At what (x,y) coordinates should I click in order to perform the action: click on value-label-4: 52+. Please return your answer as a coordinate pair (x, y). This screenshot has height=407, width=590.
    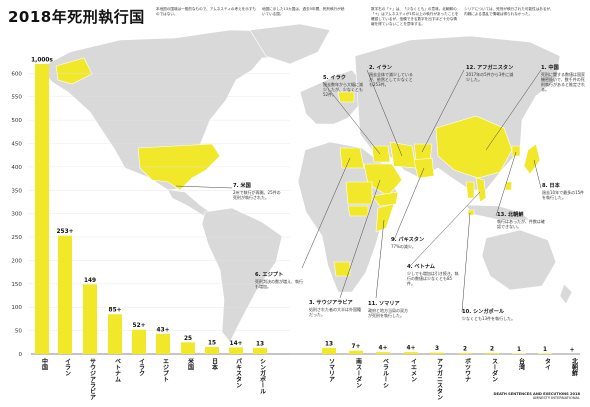
    Looking at the image, I should click on (139, 326).